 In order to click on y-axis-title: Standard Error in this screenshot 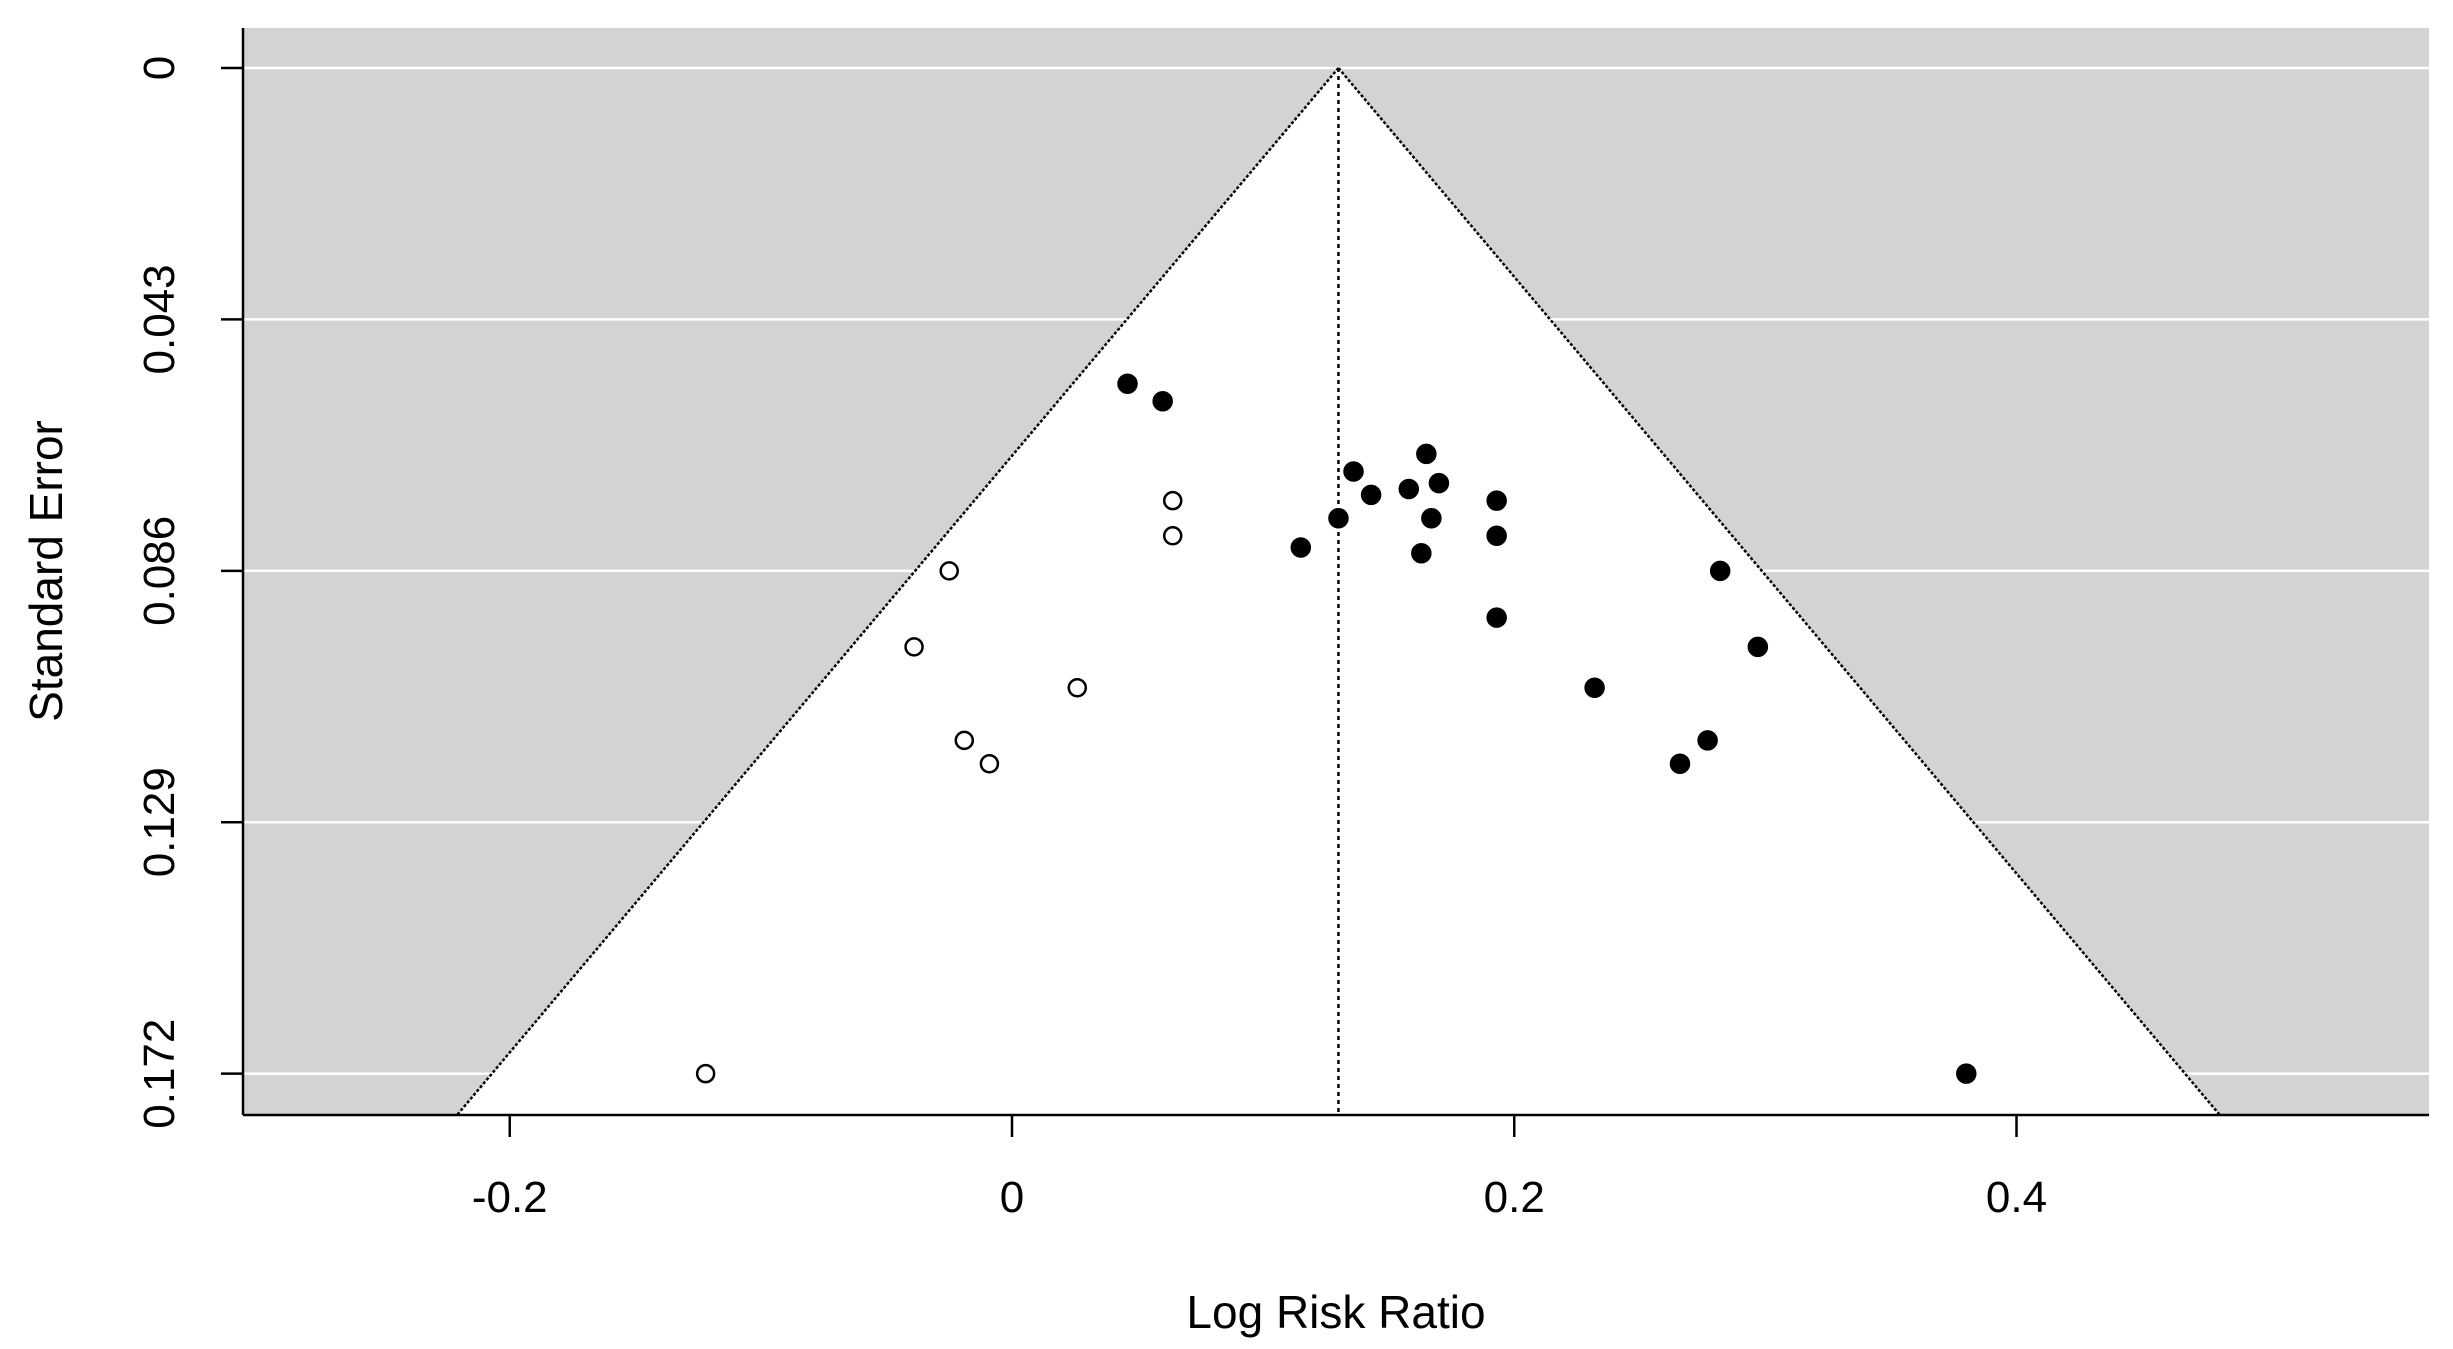, I will do `click(46, 571)`.